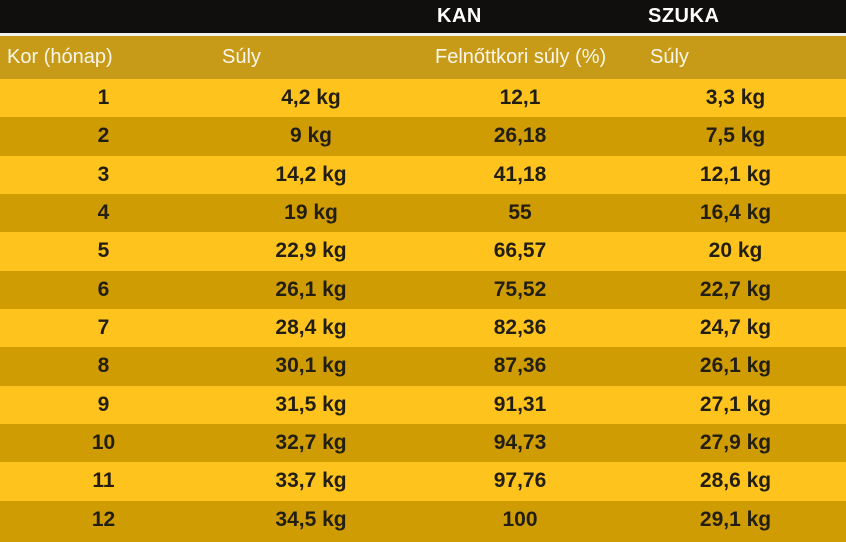 The height and width of the screenshot is (542, 846). I want to click on cell-adult-weight-pct: 97,76, so click(520, 481).